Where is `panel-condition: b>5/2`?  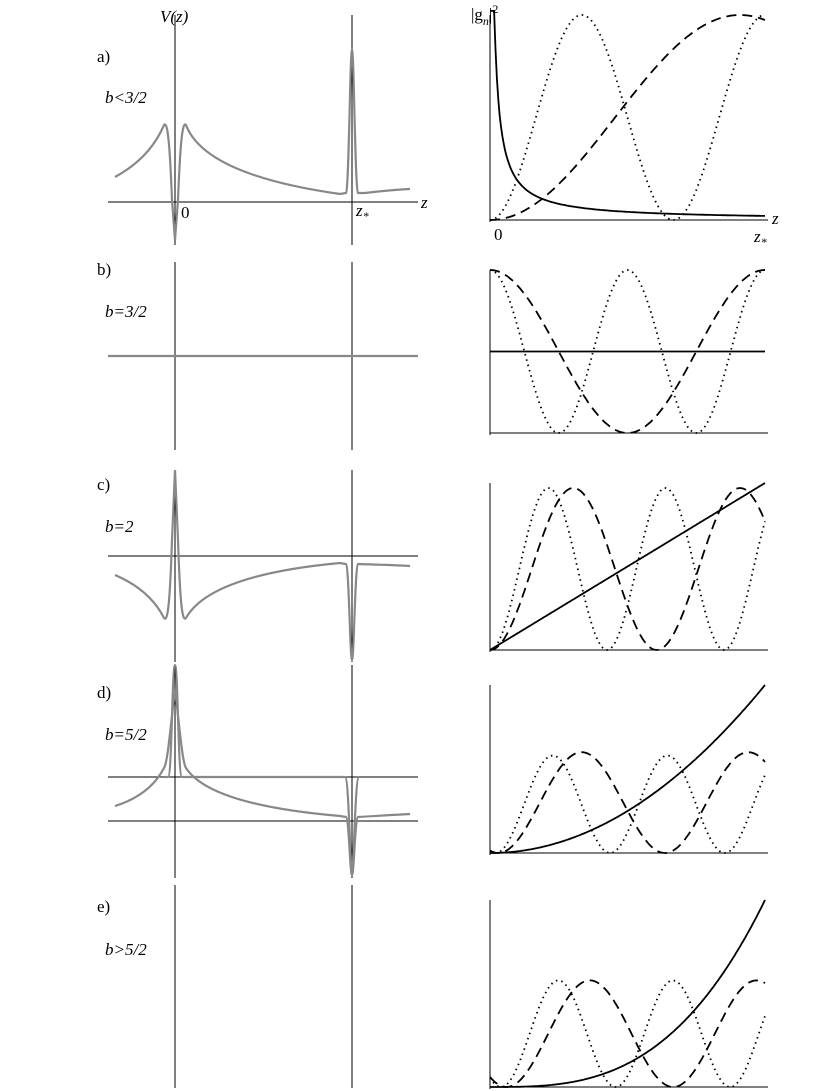 panel-condition: b>5/2 is located at coordinates (126, 949).